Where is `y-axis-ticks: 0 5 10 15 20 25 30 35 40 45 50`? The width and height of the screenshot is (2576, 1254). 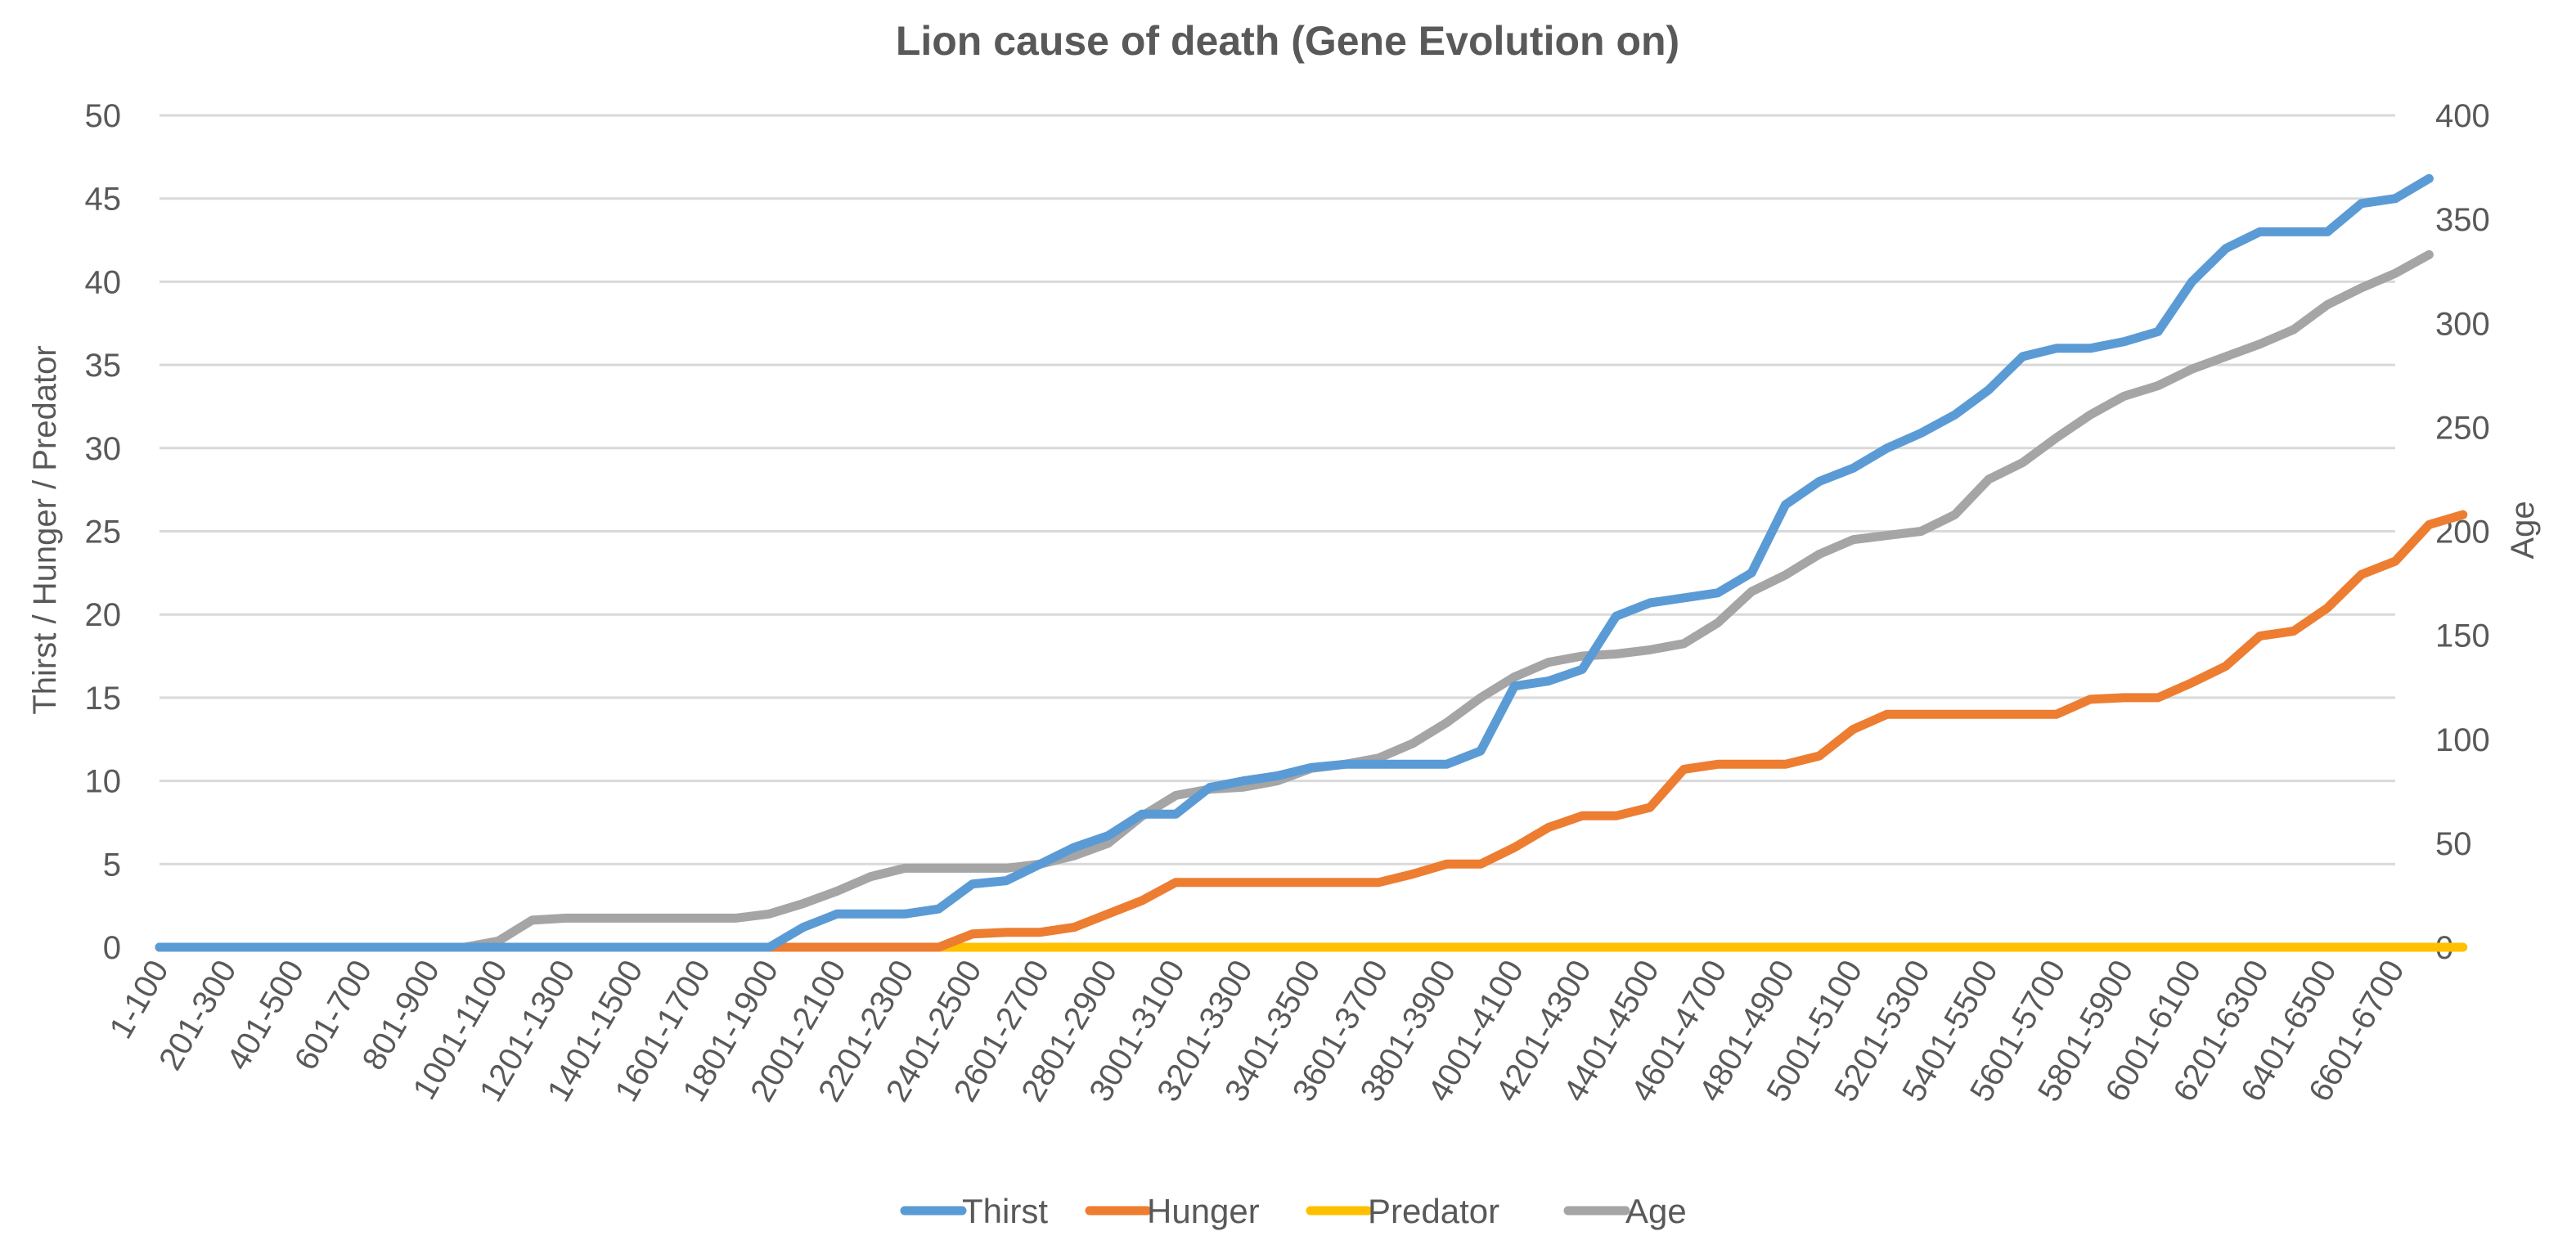
y-axis-ticks: 0 5 10 15 20 25 30 35 40 45 50 is located at coordinates (104, 532).